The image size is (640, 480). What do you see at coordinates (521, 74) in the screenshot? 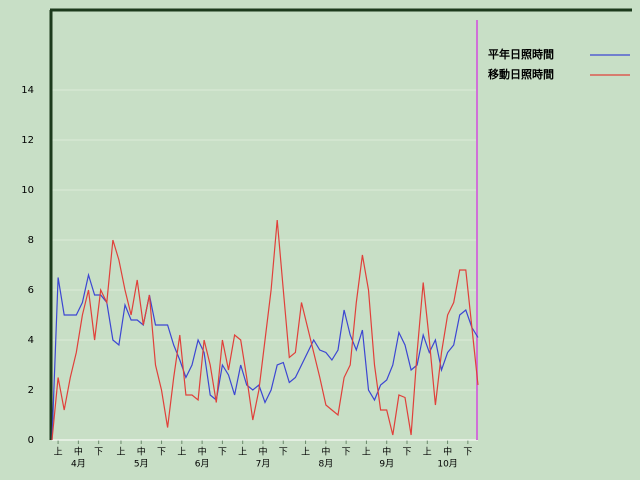
I see `legend-label: 移動日照時間` at bounding box center [521, 74].